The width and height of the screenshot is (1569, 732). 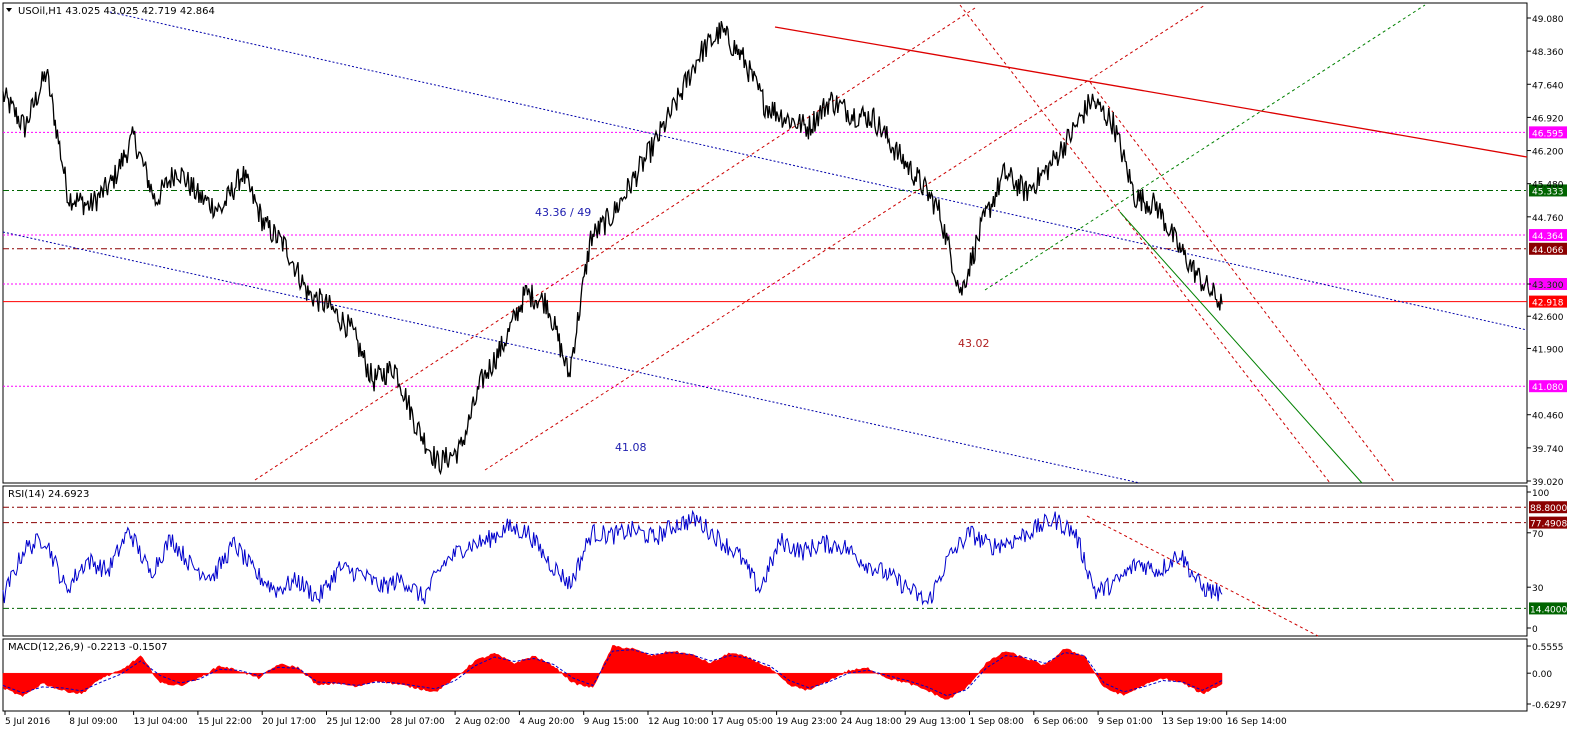 I want to click on price-level-label: 41.080, so click(x=1548, y=388).